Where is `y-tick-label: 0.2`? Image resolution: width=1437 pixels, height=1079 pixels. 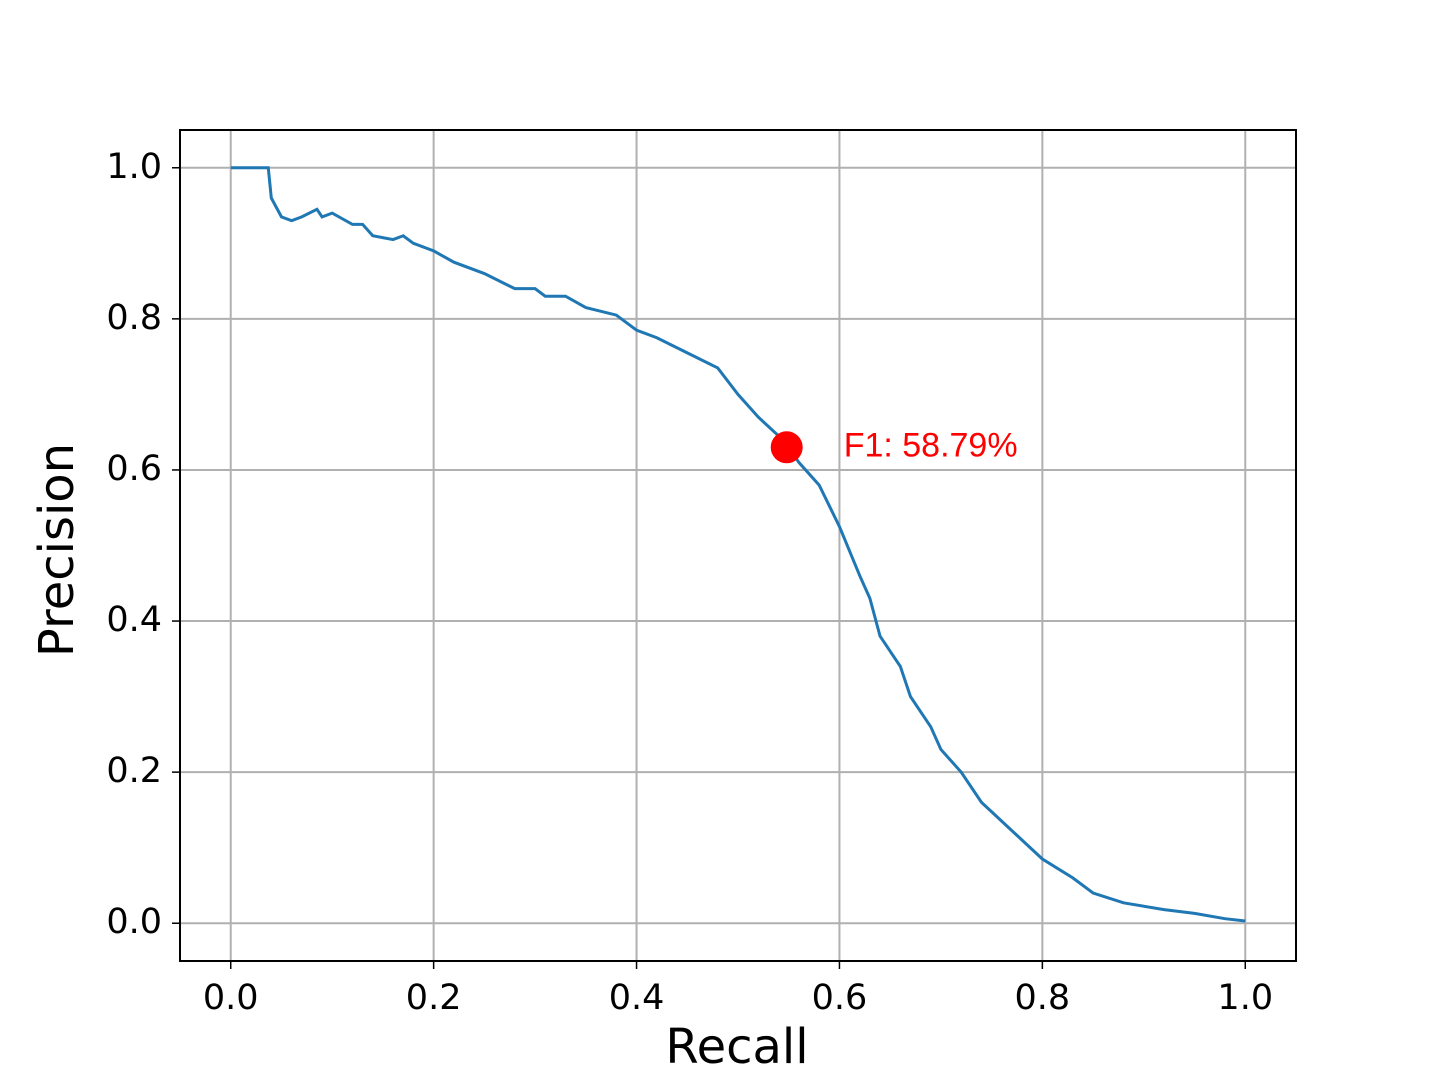 y-tick-label: 0.2 is located at coordinates (134, 771).